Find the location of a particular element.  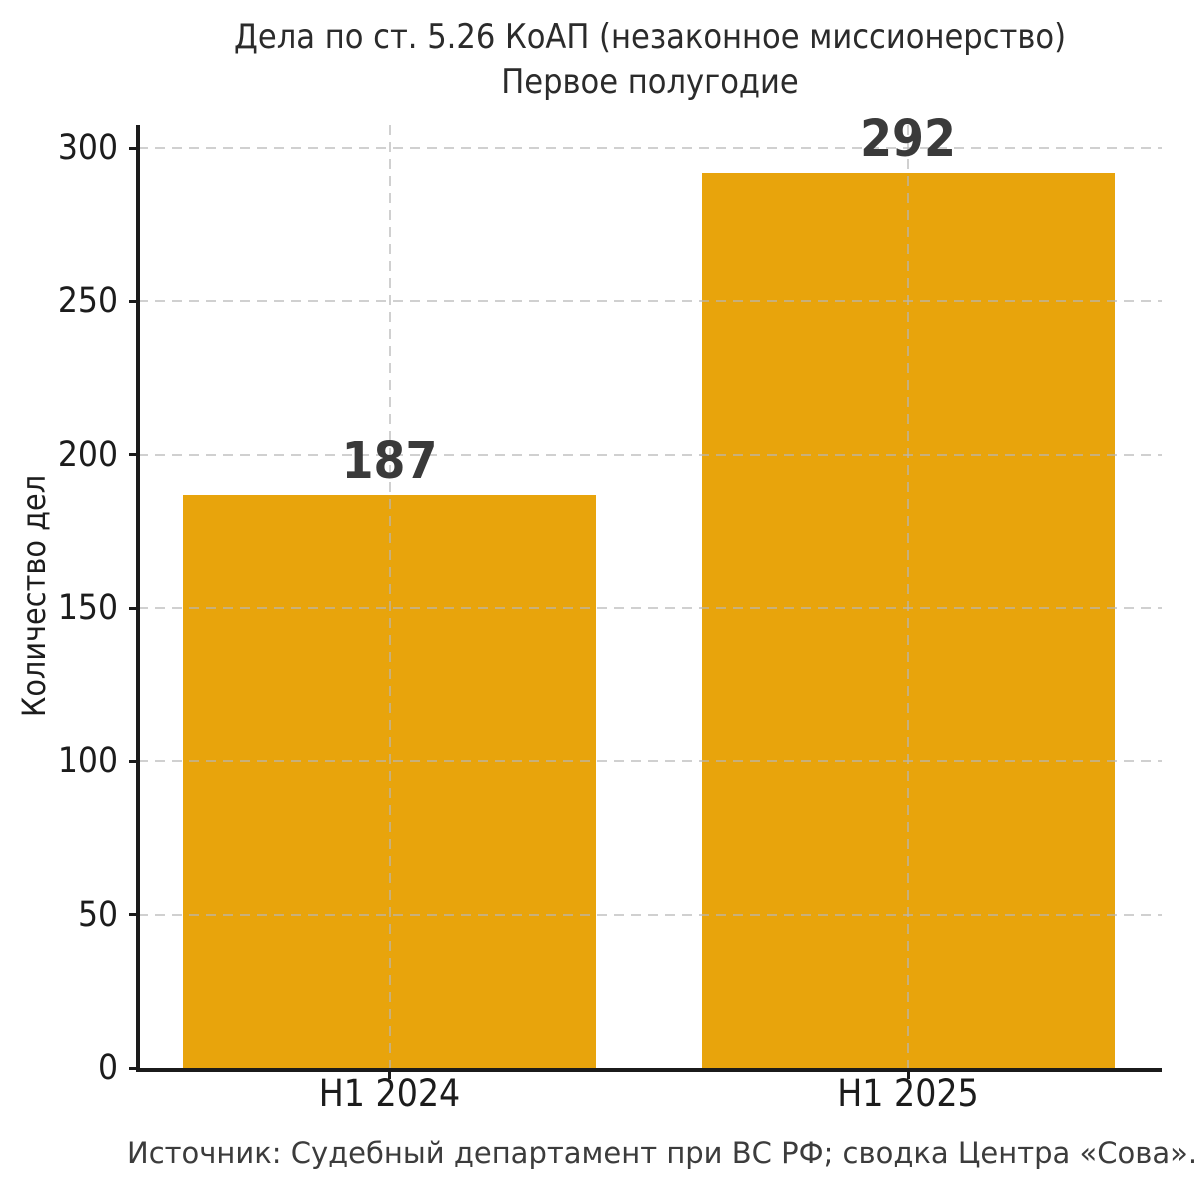

x-tick-mark-h1-2025 is located at coordinates (908, 1074).